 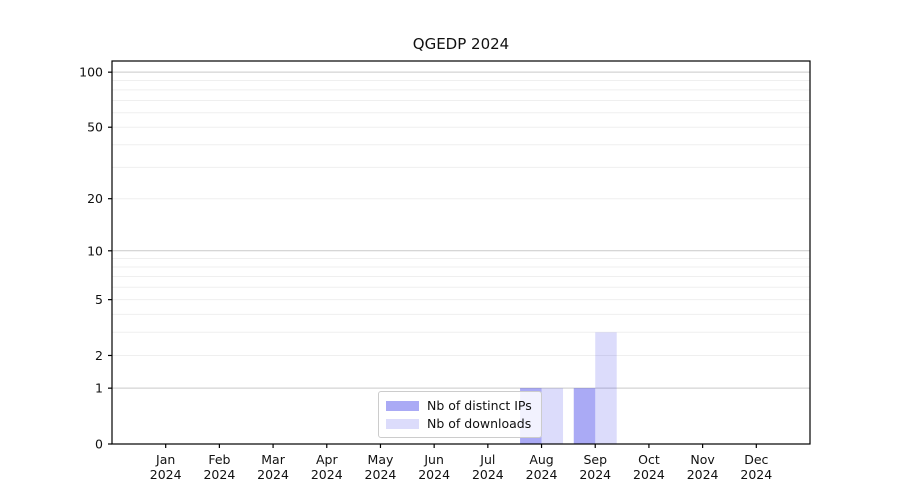 I want to click on y-tick-label: 2, so click(x=99, y=355).